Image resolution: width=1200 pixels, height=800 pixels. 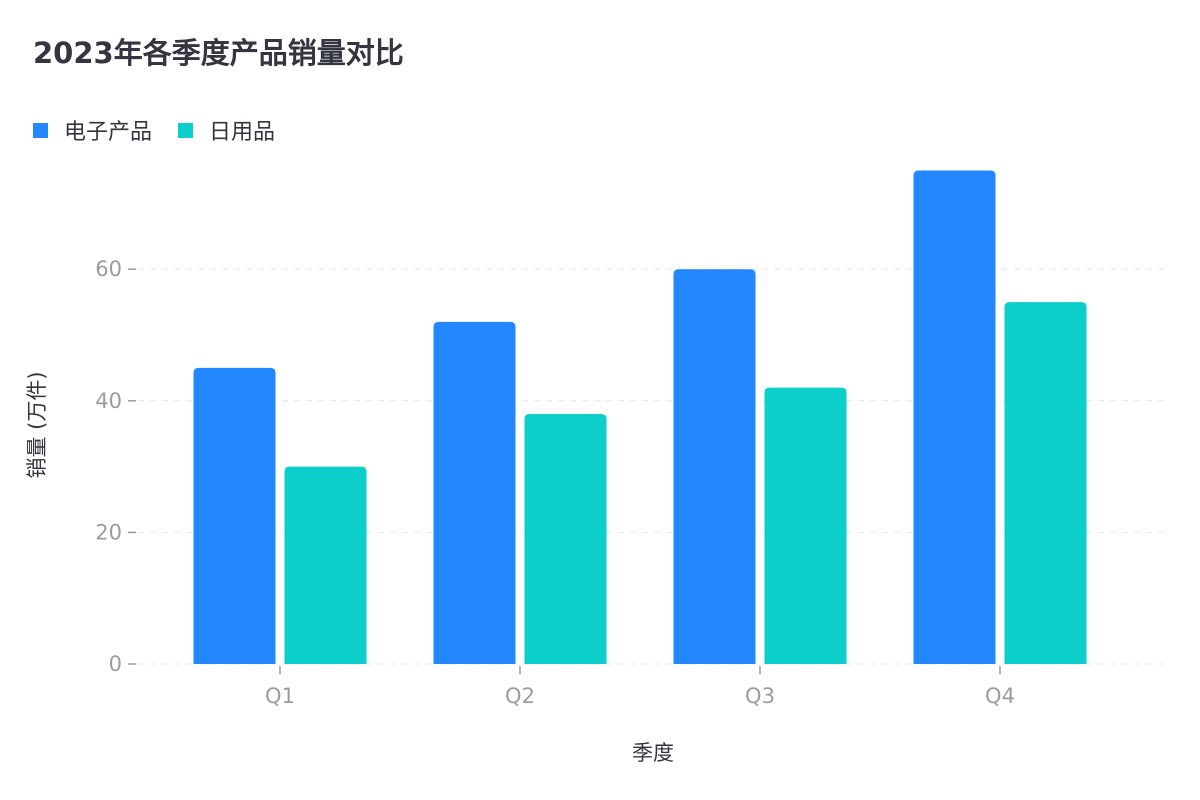 I want to click on bar-electronics-q1, so click(x=234, y=515).